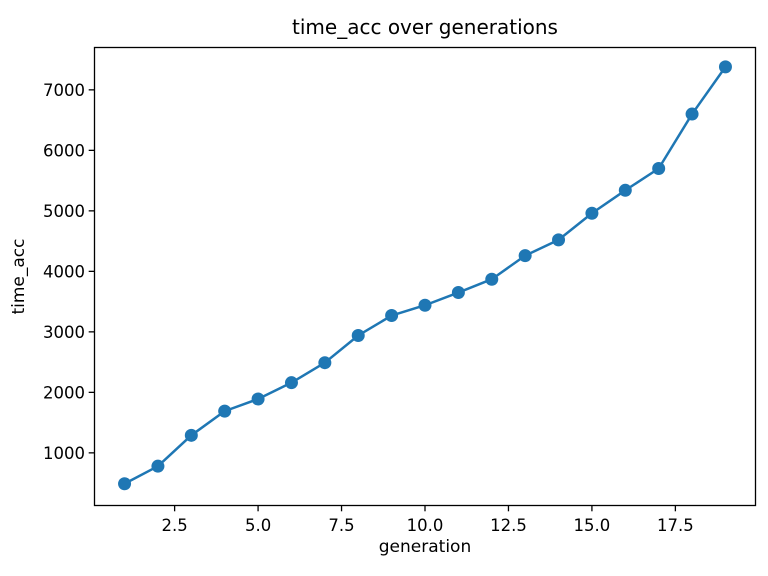 The image size is (768, 576). Describe the element at coordinates (341, 525) in the screenshot. I see `x-tick-label: 7.5` at that location.